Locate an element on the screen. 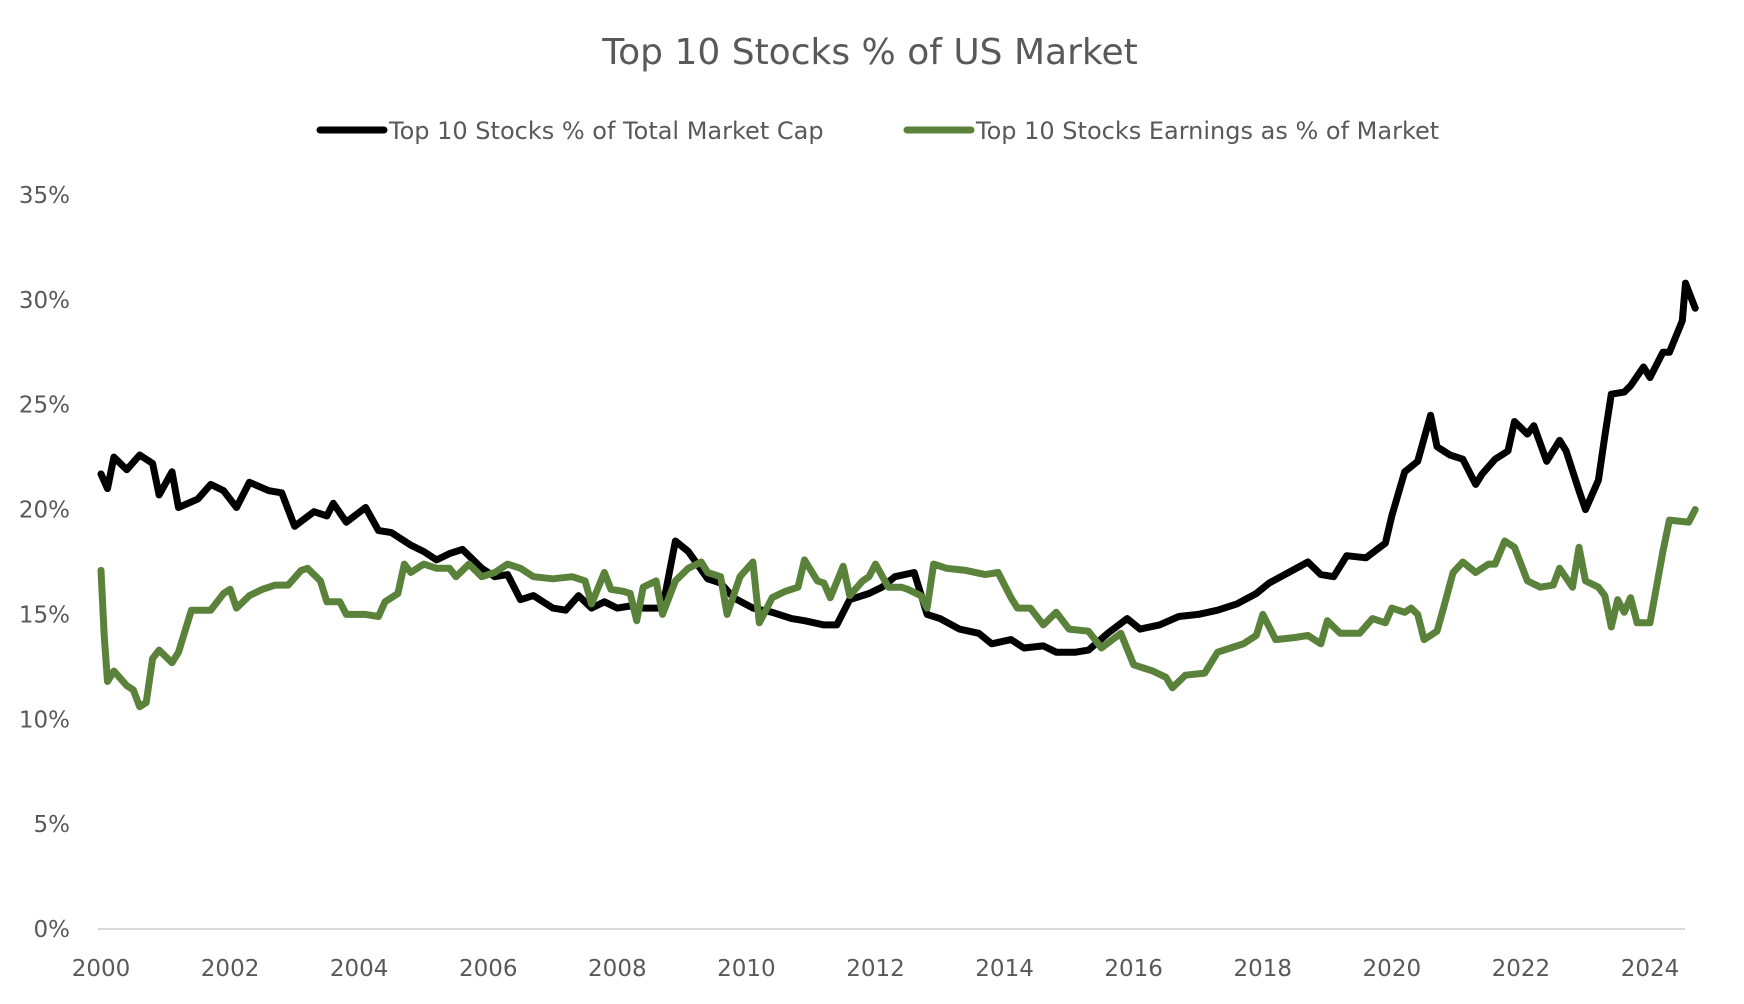  y-axis: 0% 5% 10% 15% 20% 25% 30% 35% is located at coordinates (44, 563).